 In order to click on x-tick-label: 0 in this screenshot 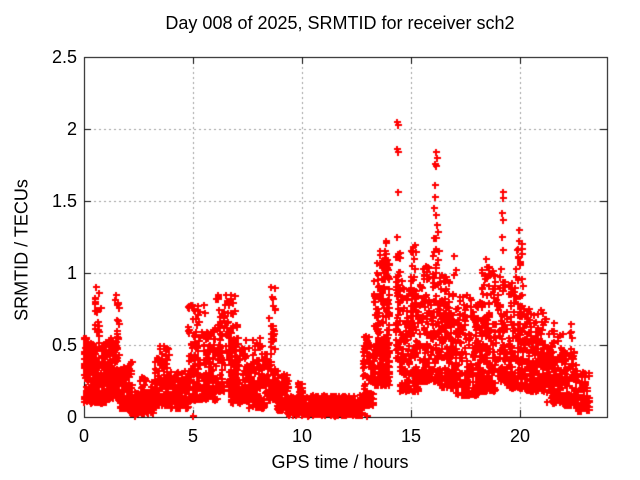, I will do `click(84, 436)`.